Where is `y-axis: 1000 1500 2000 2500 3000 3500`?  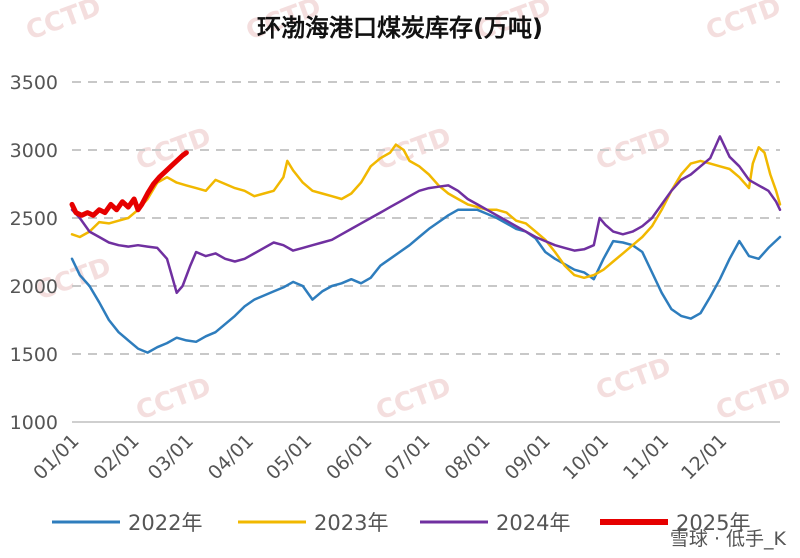
y-axis: 1000 1500 2000 2500 3000 3500 is located at coordinates (34, 253).